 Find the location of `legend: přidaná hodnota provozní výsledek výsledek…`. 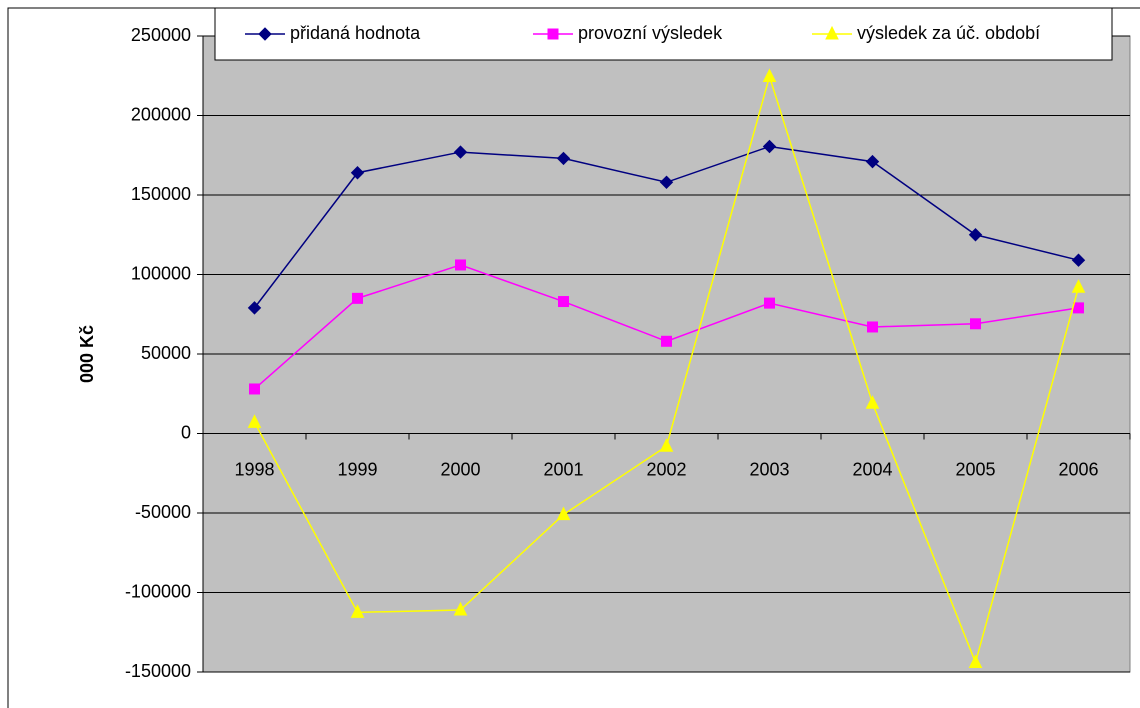

legend: přidaná hodnota provozní výsledek výsledek… is located at coordinates (663, 34).